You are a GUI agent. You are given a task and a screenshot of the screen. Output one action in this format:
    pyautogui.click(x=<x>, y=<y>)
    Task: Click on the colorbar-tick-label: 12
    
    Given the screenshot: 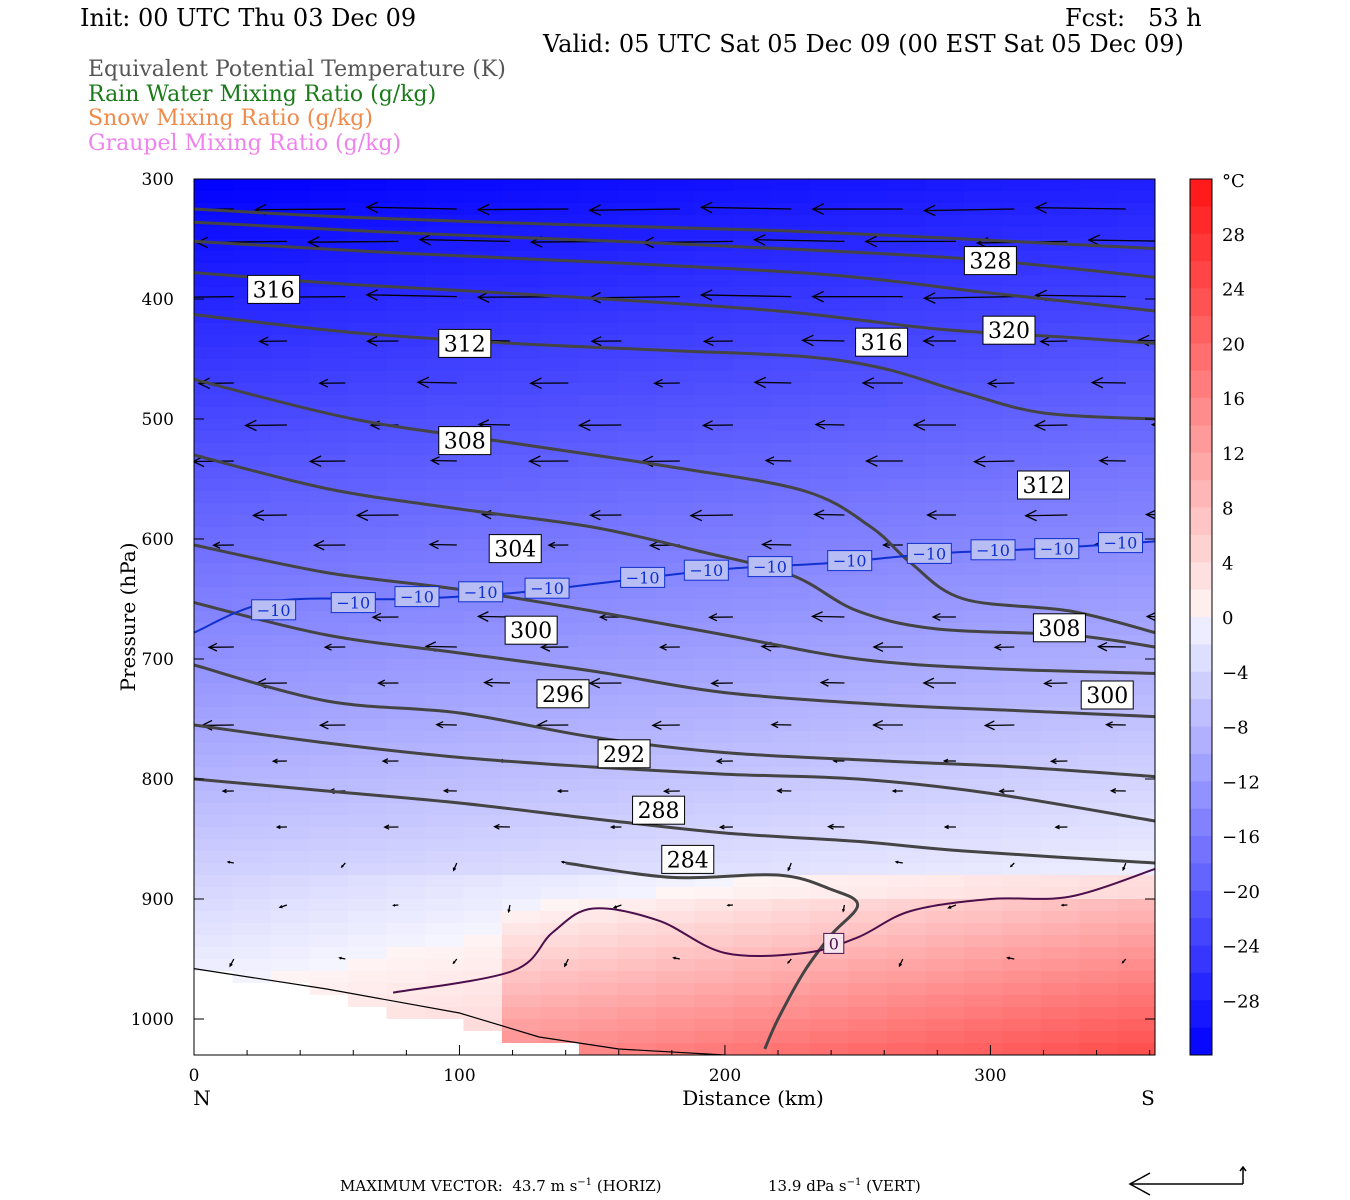 What is the action you would take?
    pyautogui.click(x=1233, y=454)
    